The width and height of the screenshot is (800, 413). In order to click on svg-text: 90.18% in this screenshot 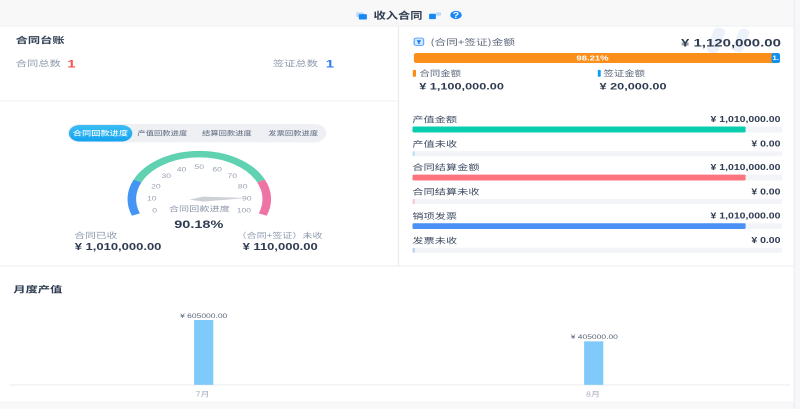, I will do `click(199, 224)`.